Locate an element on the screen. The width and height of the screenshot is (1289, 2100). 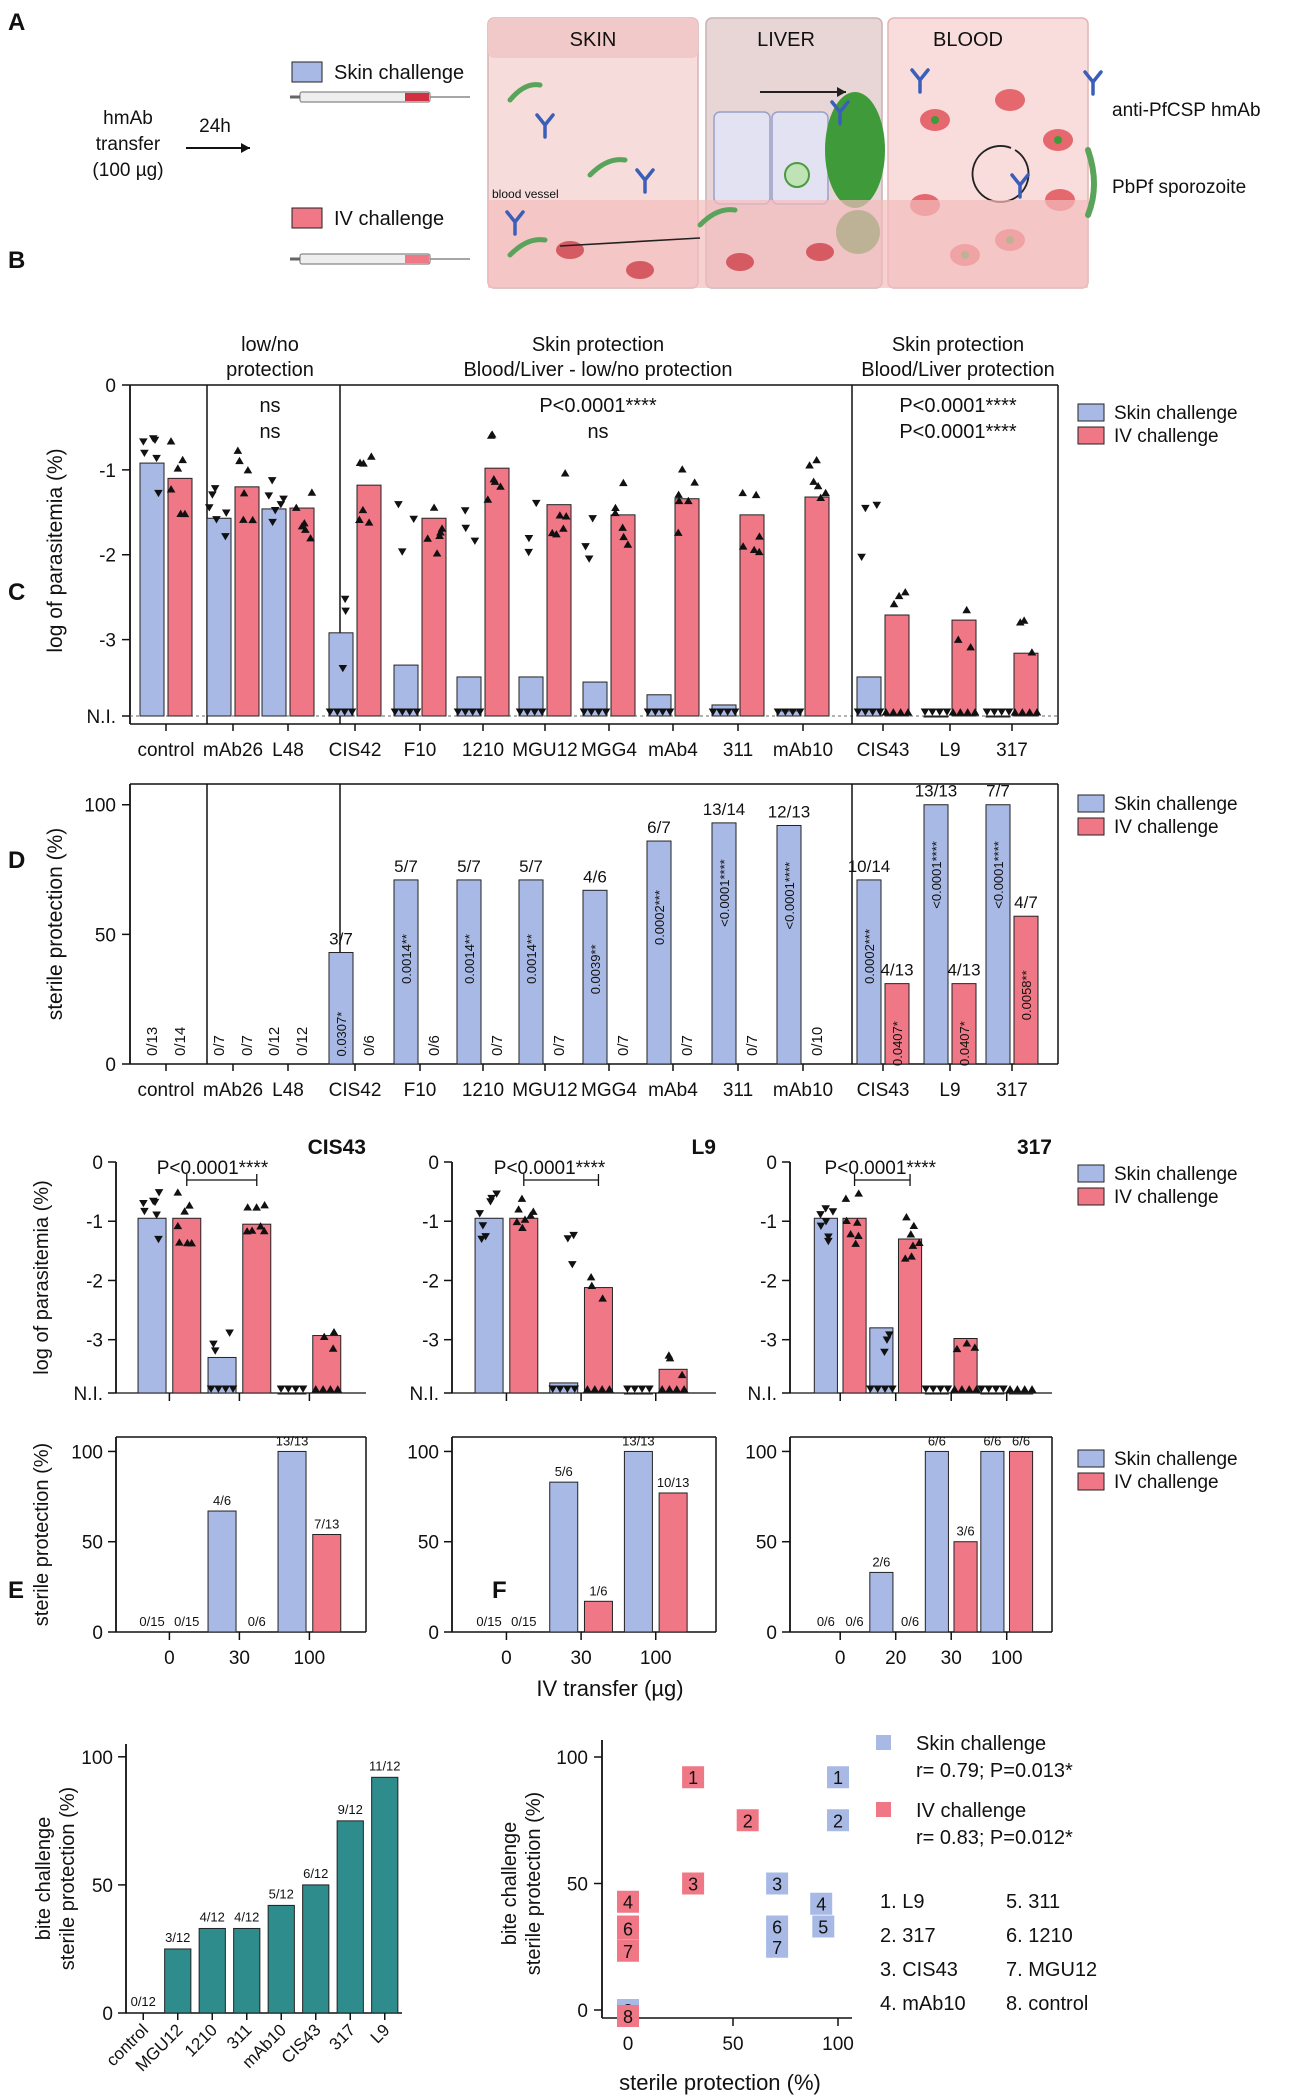
skin-fraction-label: 5/6 is located at coordinates (564, 1471).